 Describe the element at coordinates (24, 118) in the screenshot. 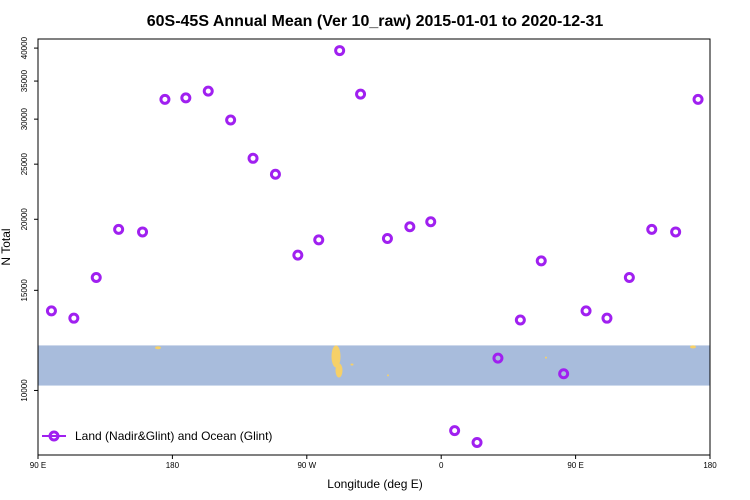

I see `y-tick-label: 30000` at that location.